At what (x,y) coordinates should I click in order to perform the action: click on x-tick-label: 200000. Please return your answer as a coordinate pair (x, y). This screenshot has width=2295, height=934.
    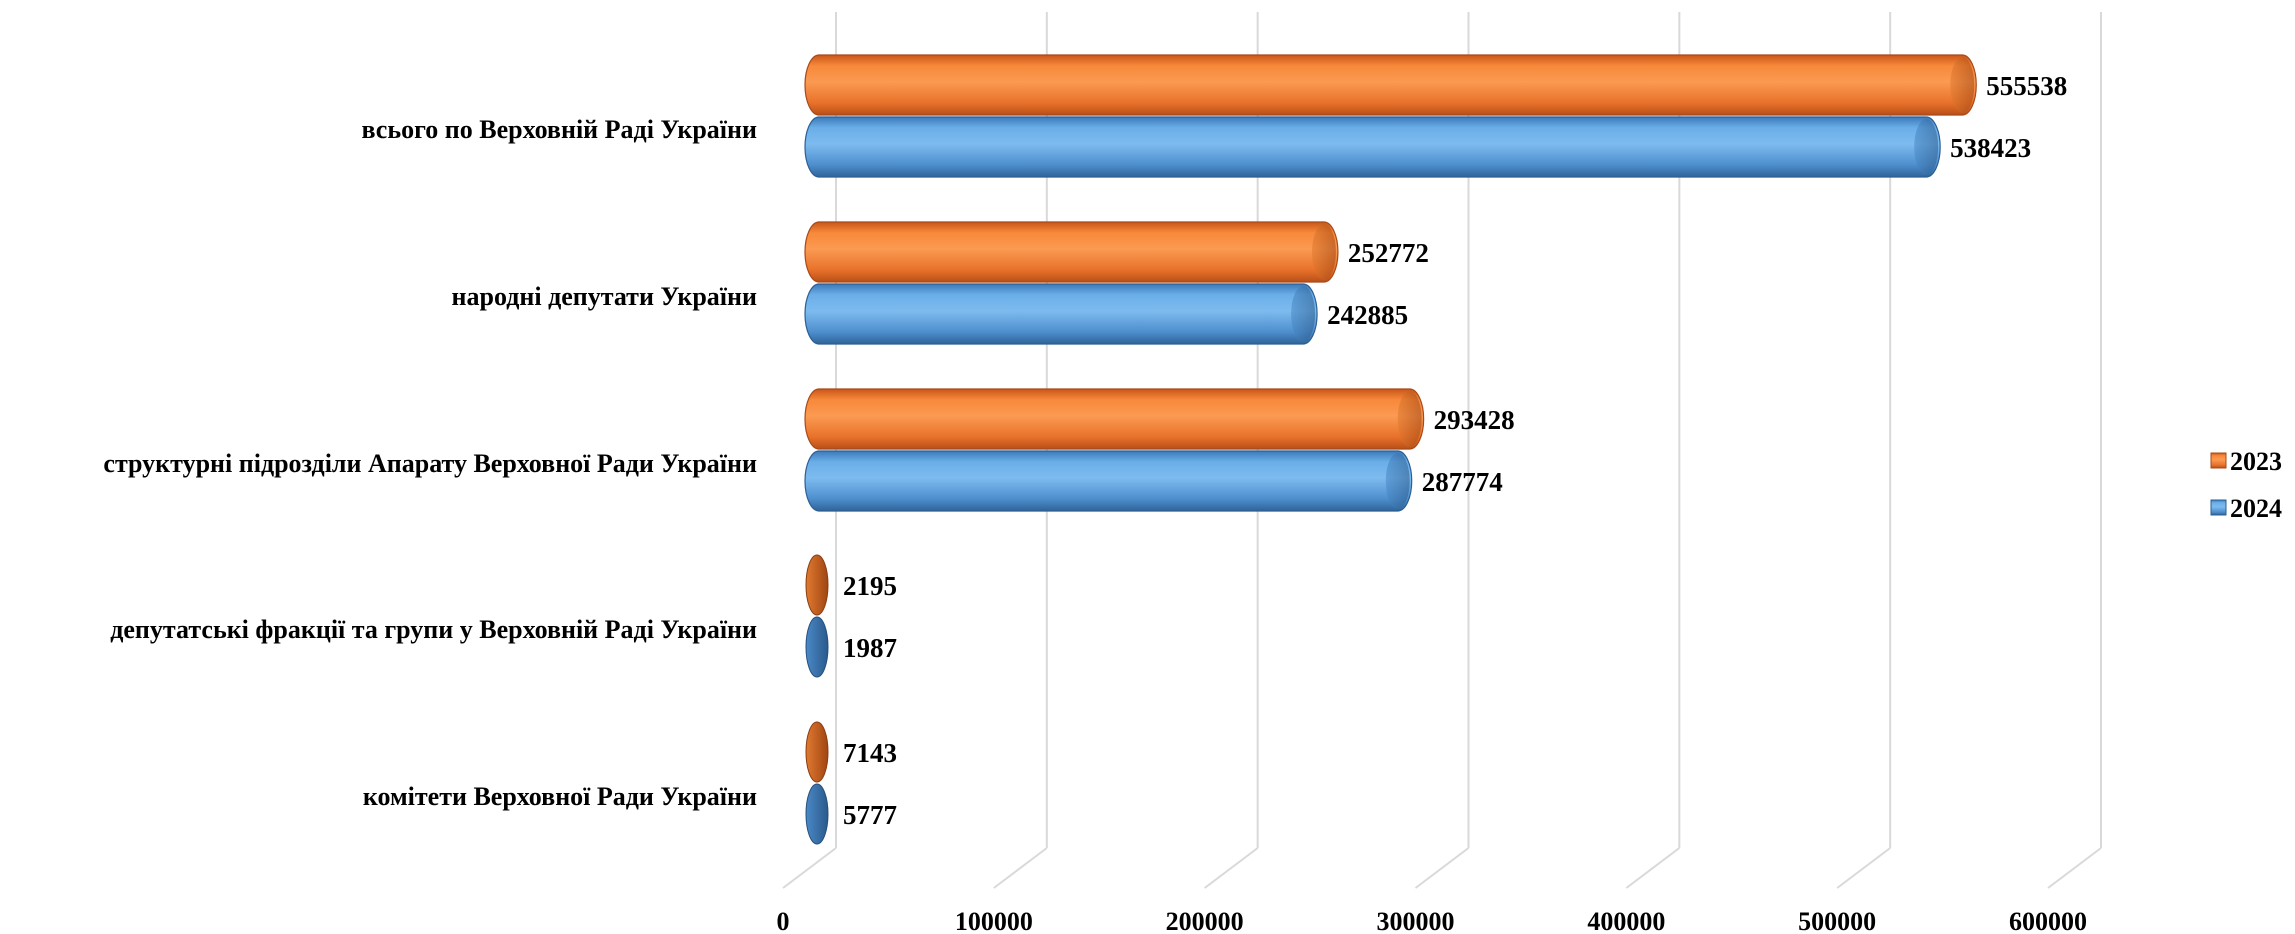
    Looking at the image, I should click on (1205, 920).